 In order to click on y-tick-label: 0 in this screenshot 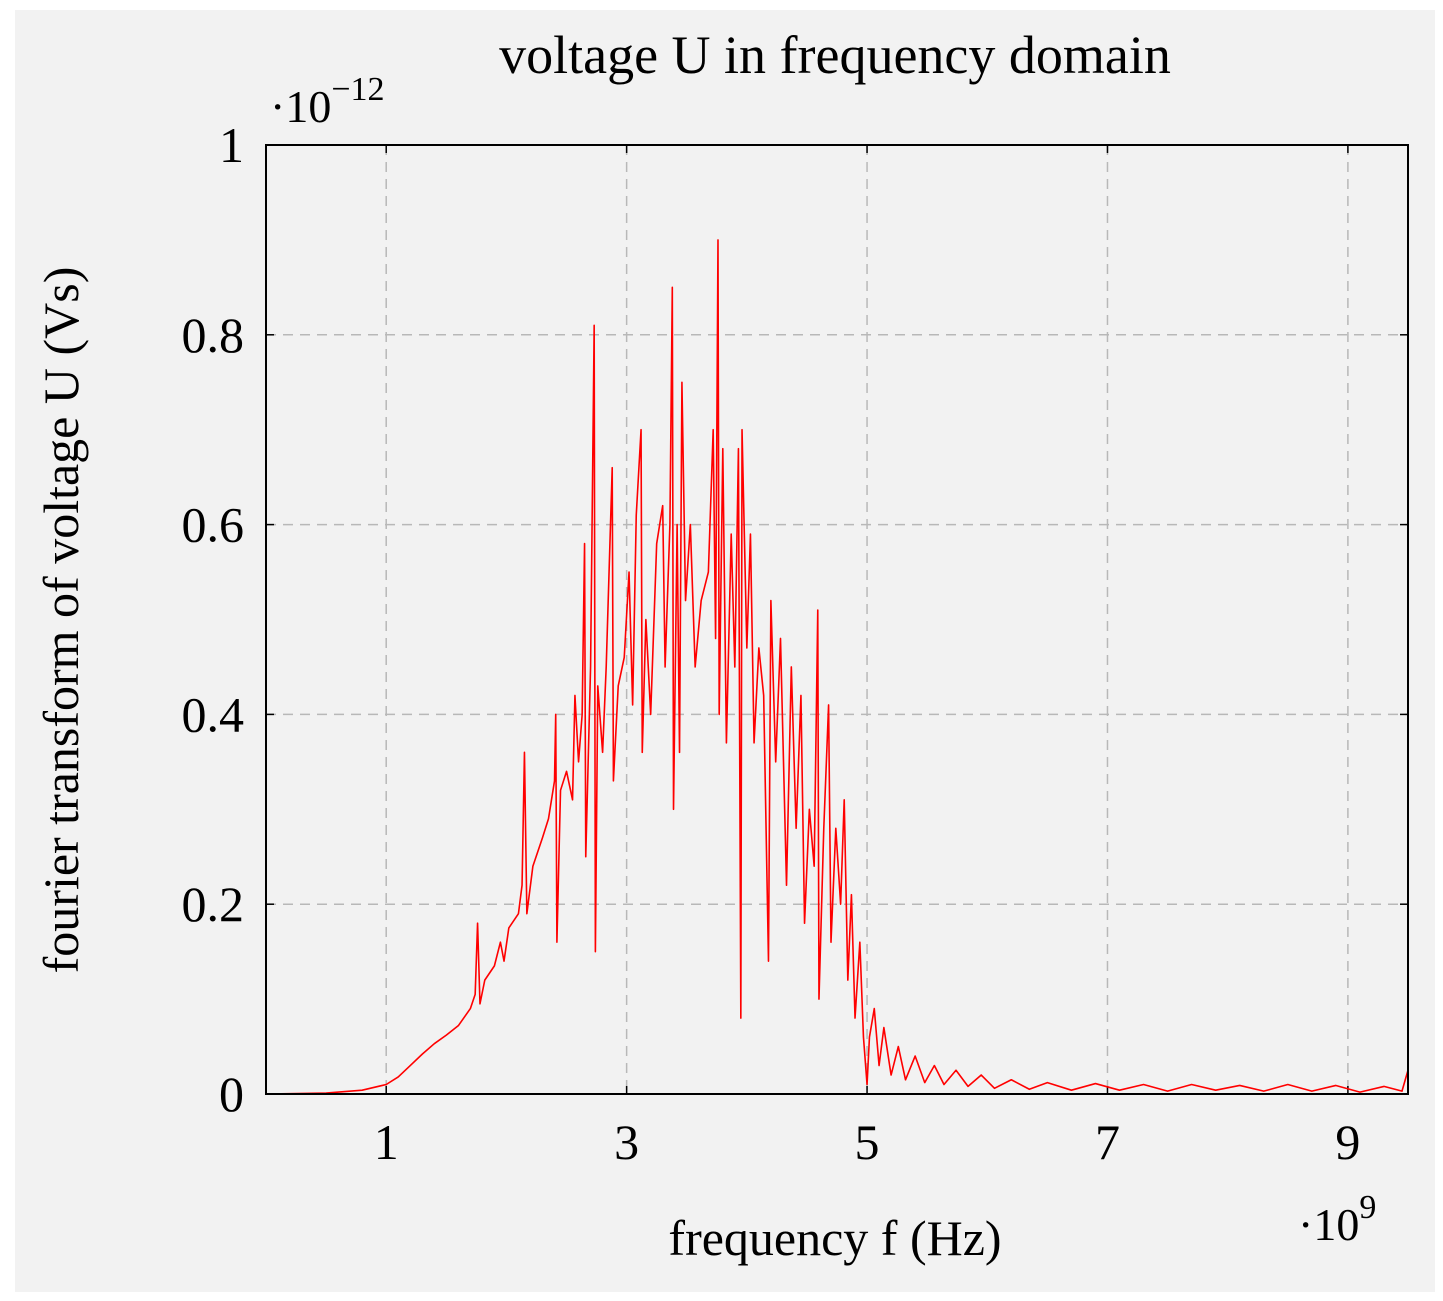, I will do `click(231, 1094)`.